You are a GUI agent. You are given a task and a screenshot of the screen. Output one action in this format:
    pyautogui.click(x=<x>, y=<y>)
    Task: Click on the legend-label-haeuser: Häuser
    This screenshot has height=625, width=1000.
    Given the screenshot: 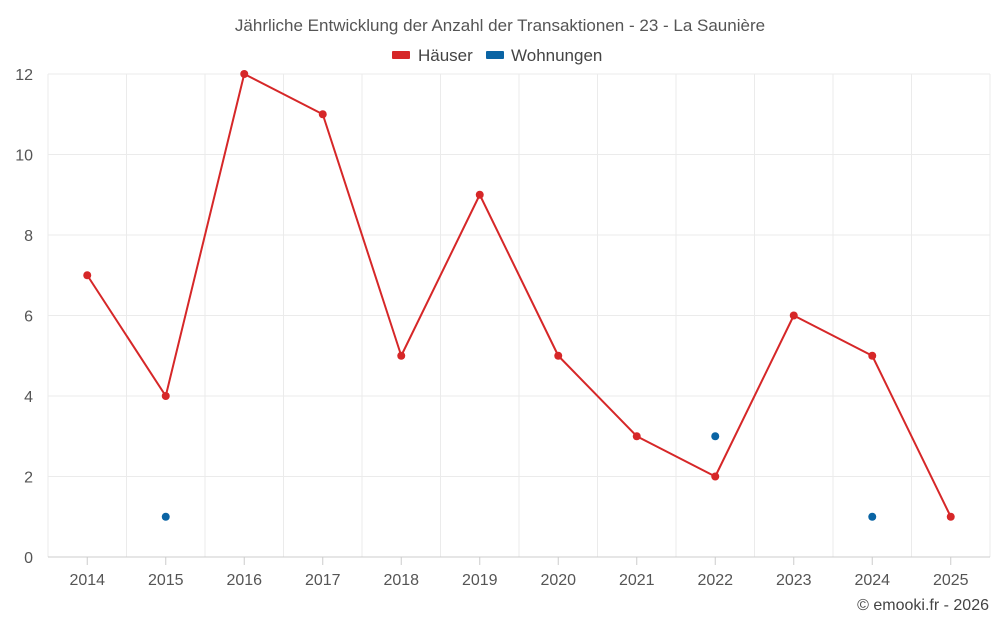 What is the action you would take?
    pyautogui.click(x=445, y=55)
    